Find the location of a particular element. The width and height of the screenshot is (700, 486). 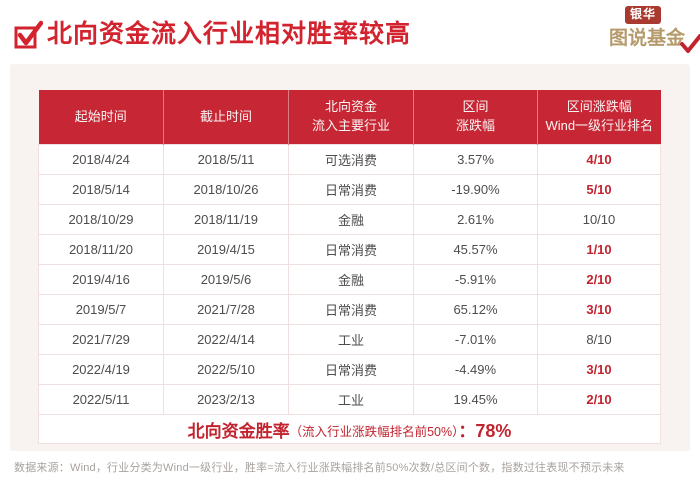

cell-end-date: 2018/5/11 is located at coordinates (226, 159).